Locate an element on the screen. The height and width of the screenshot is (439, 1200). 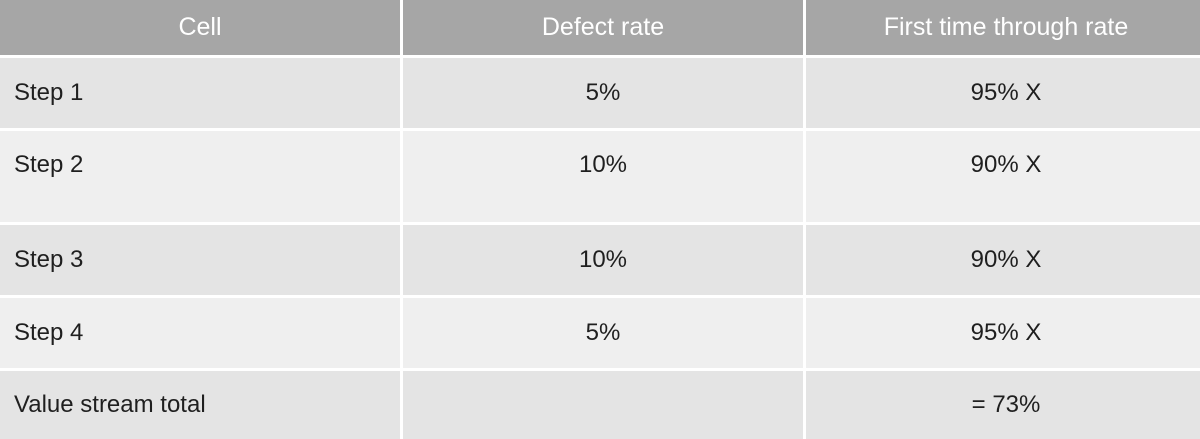
row-3-cell: Step 3 is located at coordinates (200, 260).